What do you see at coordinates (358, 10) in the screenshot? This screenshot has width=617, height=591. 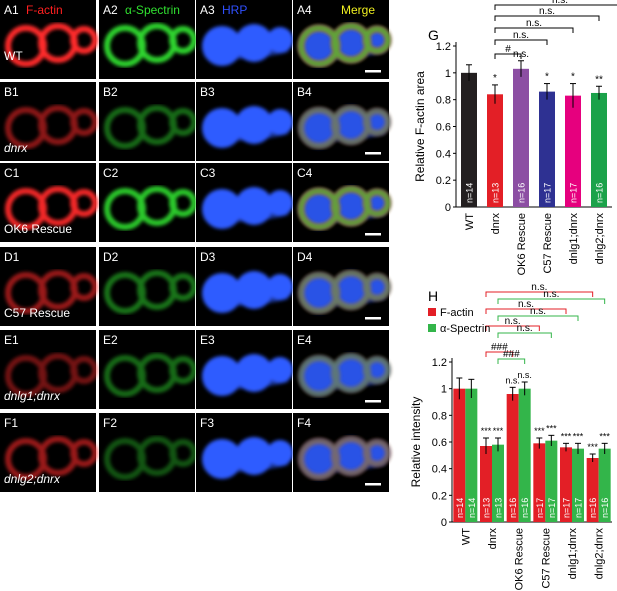 I see `channel-label: Merge` at bounding box center [358, 10].